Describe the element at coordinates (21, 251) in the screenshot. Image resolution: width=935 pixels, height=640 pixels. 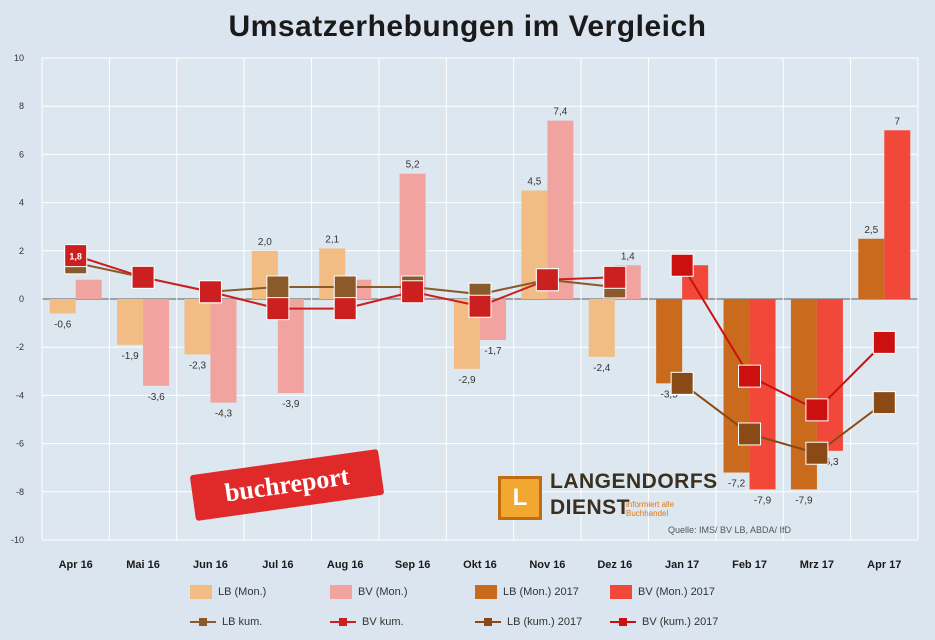
I see `y-tick-label: 2` at that location.